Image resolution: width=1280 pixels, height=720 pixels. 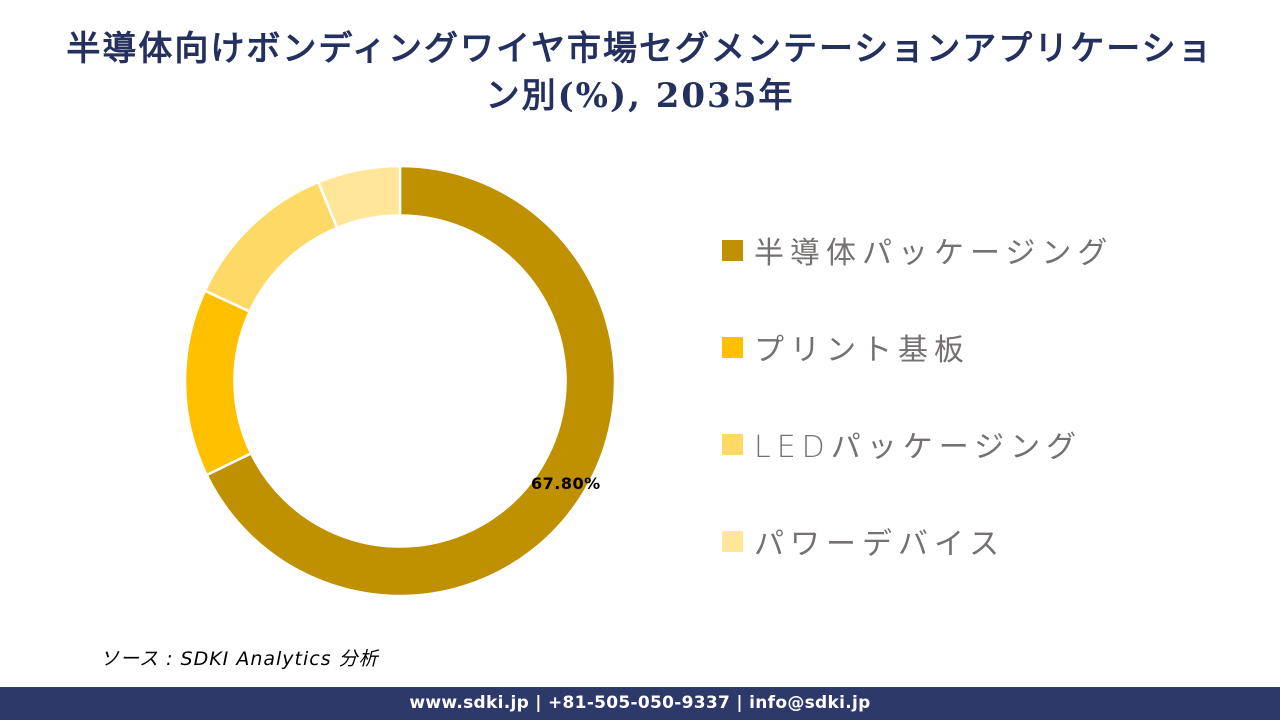 What do you see at coordinates (934, 253) in the screenshot?
I see `legend-label: 半導体パッケージング` at bounding box center [934, 253].